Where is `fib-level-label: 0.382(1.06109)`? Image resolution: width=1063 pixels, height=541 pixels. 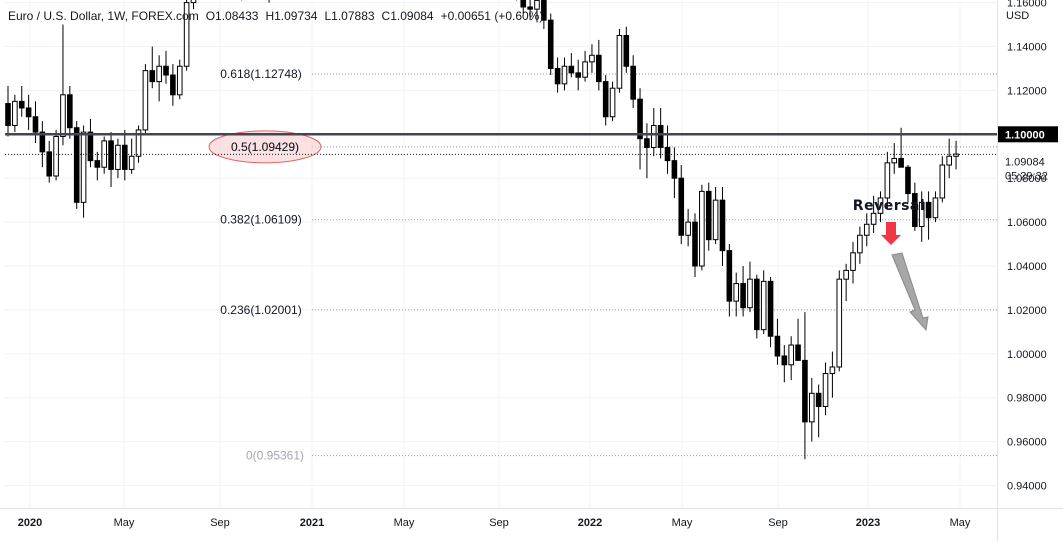
fib-level-label: 0.382(1.06109) is located at coordinates (260, 220).